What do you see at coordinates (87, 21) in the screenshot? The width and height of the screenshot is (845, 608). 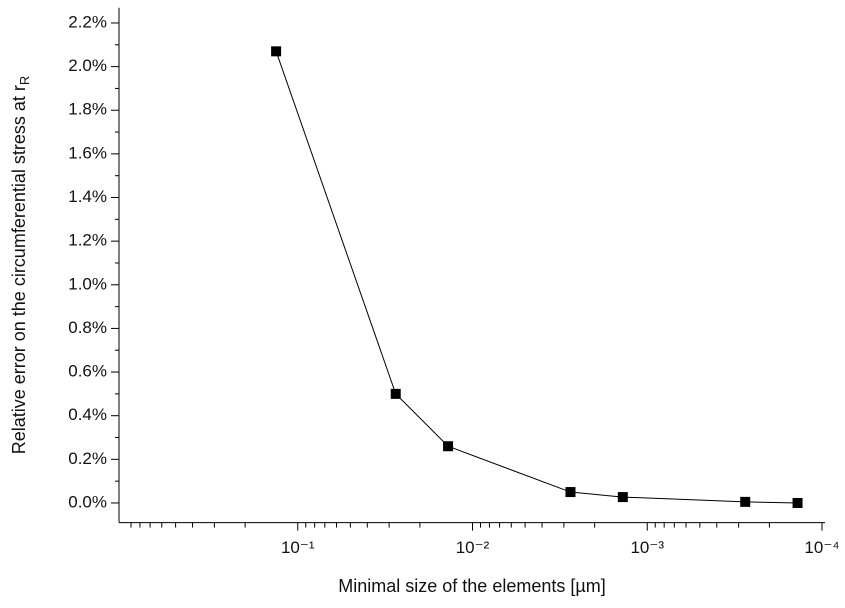 I see `y-tick-label: 2.2%` at bounding box center [87, 21].